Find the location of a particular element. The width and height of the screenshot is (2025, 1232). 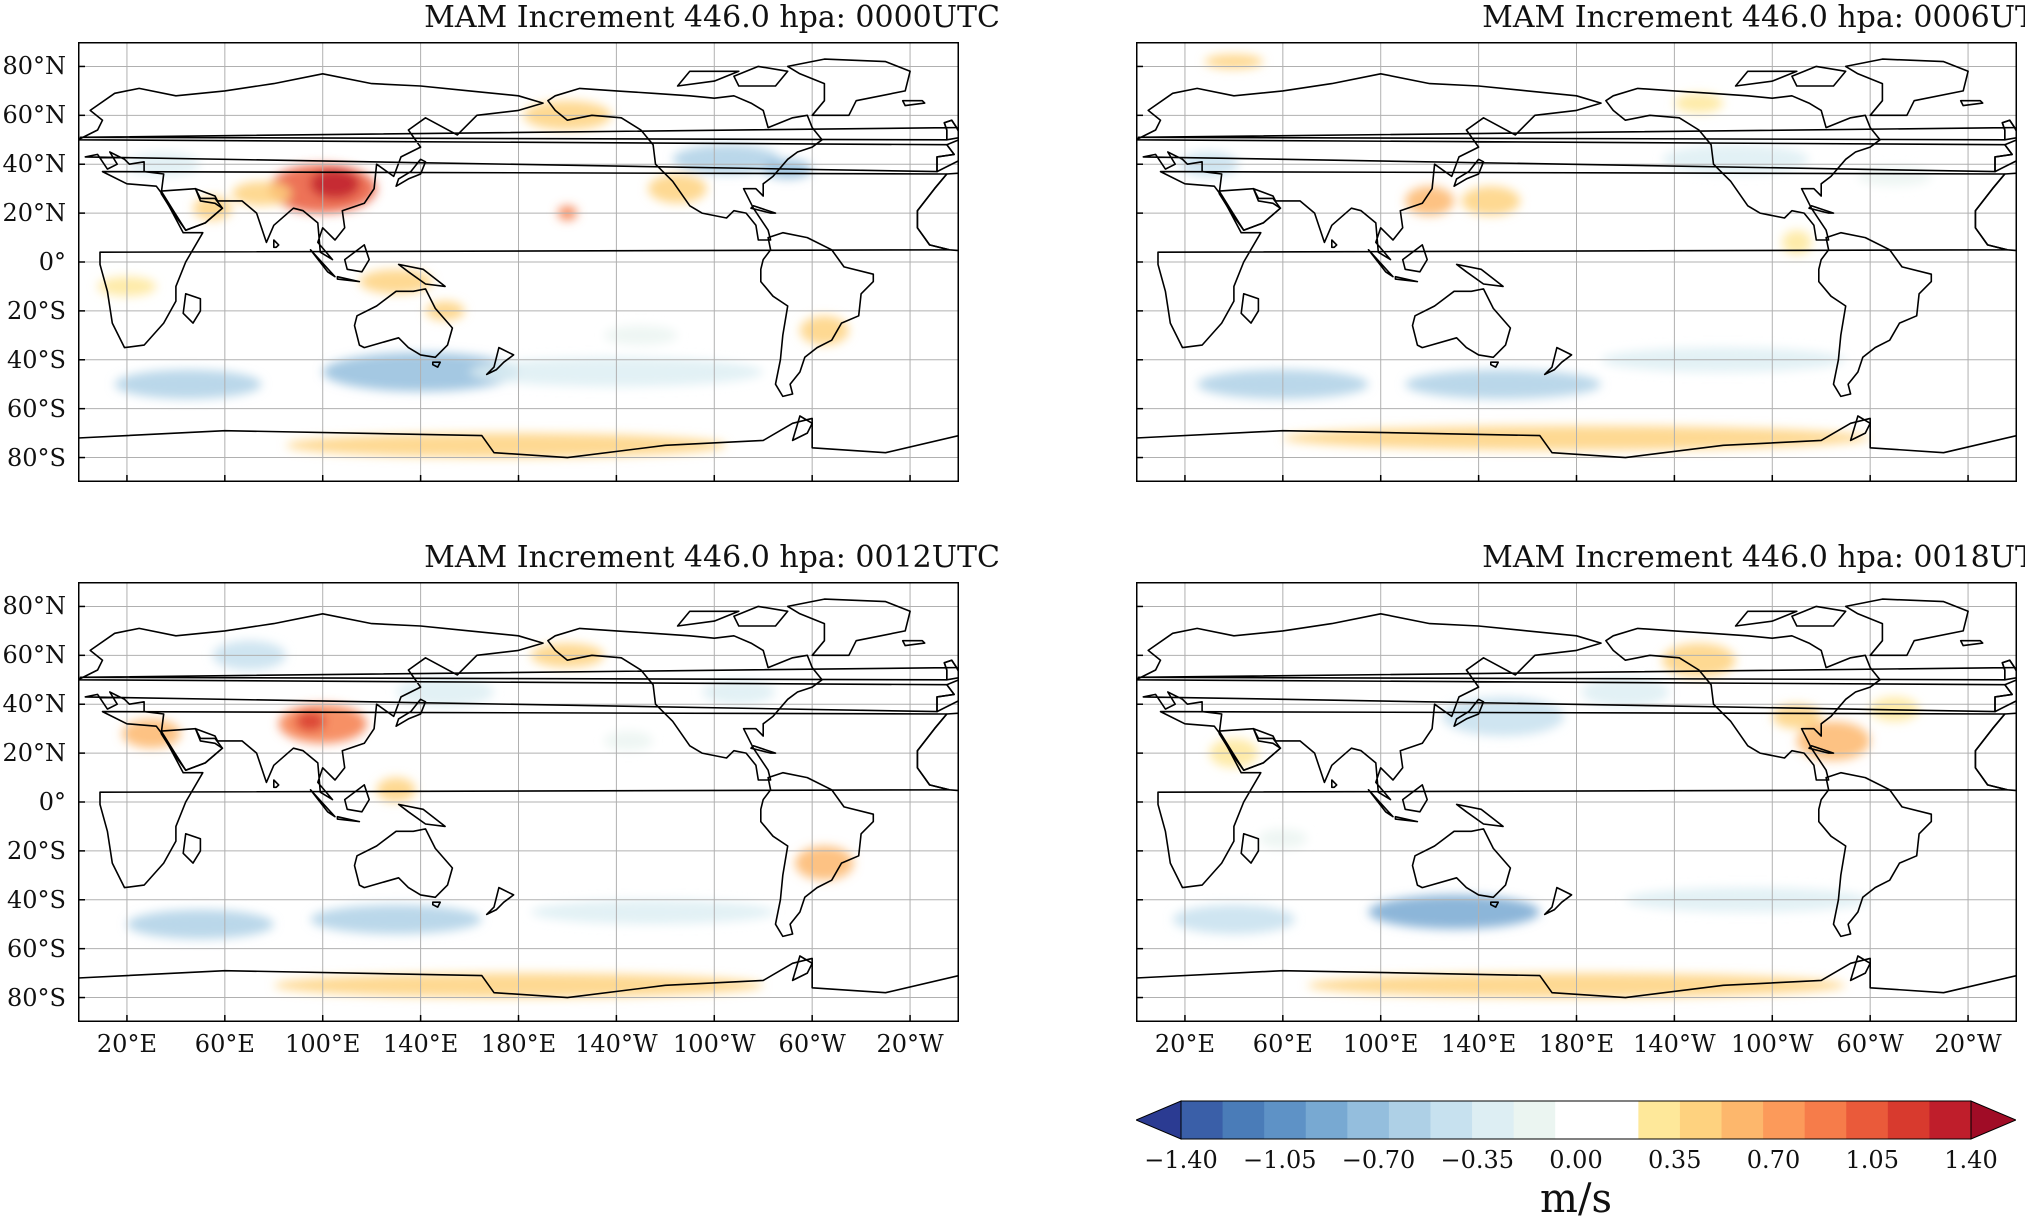

lon-label: 60°W is located at coordinates (1870, 1044).